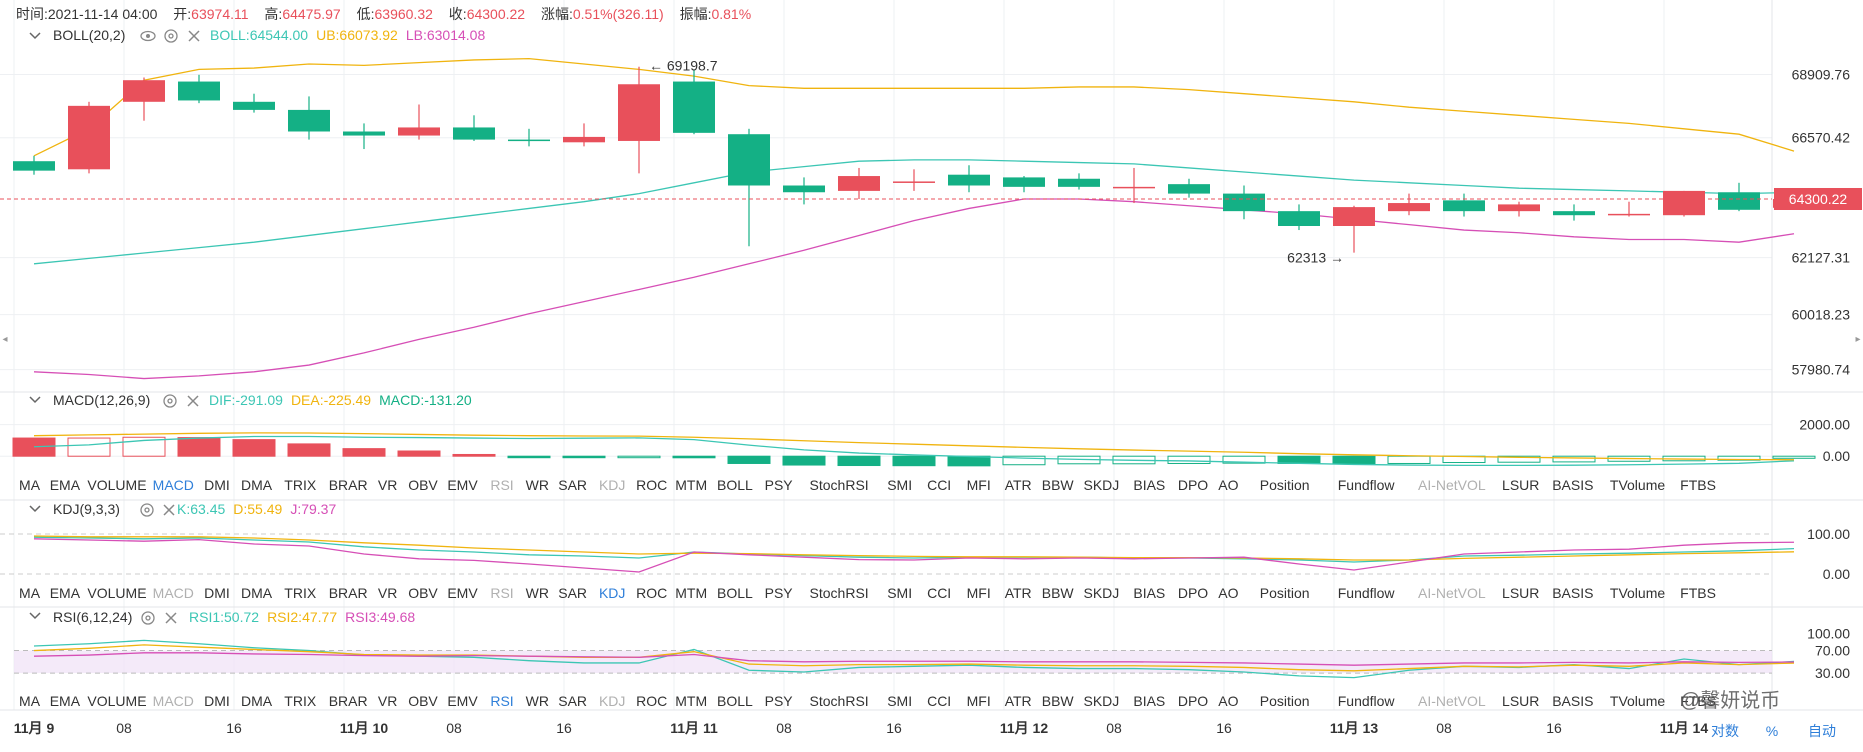 Image resolution: width=1863 pixels, height=752 pixels. What do you see at coordinates (5, 339) in the screenshot?
I see `scroll-left-icon: ◂` at bounding box center [5, 339].